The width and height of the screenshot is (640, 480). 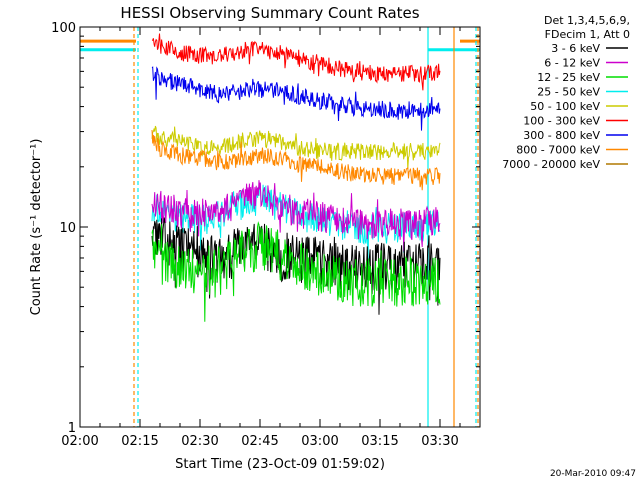 What do you see at coordinates (139, 441) in the screenshot?
I see `x-tick-label: 02:15` at bounding box center [139, 441].